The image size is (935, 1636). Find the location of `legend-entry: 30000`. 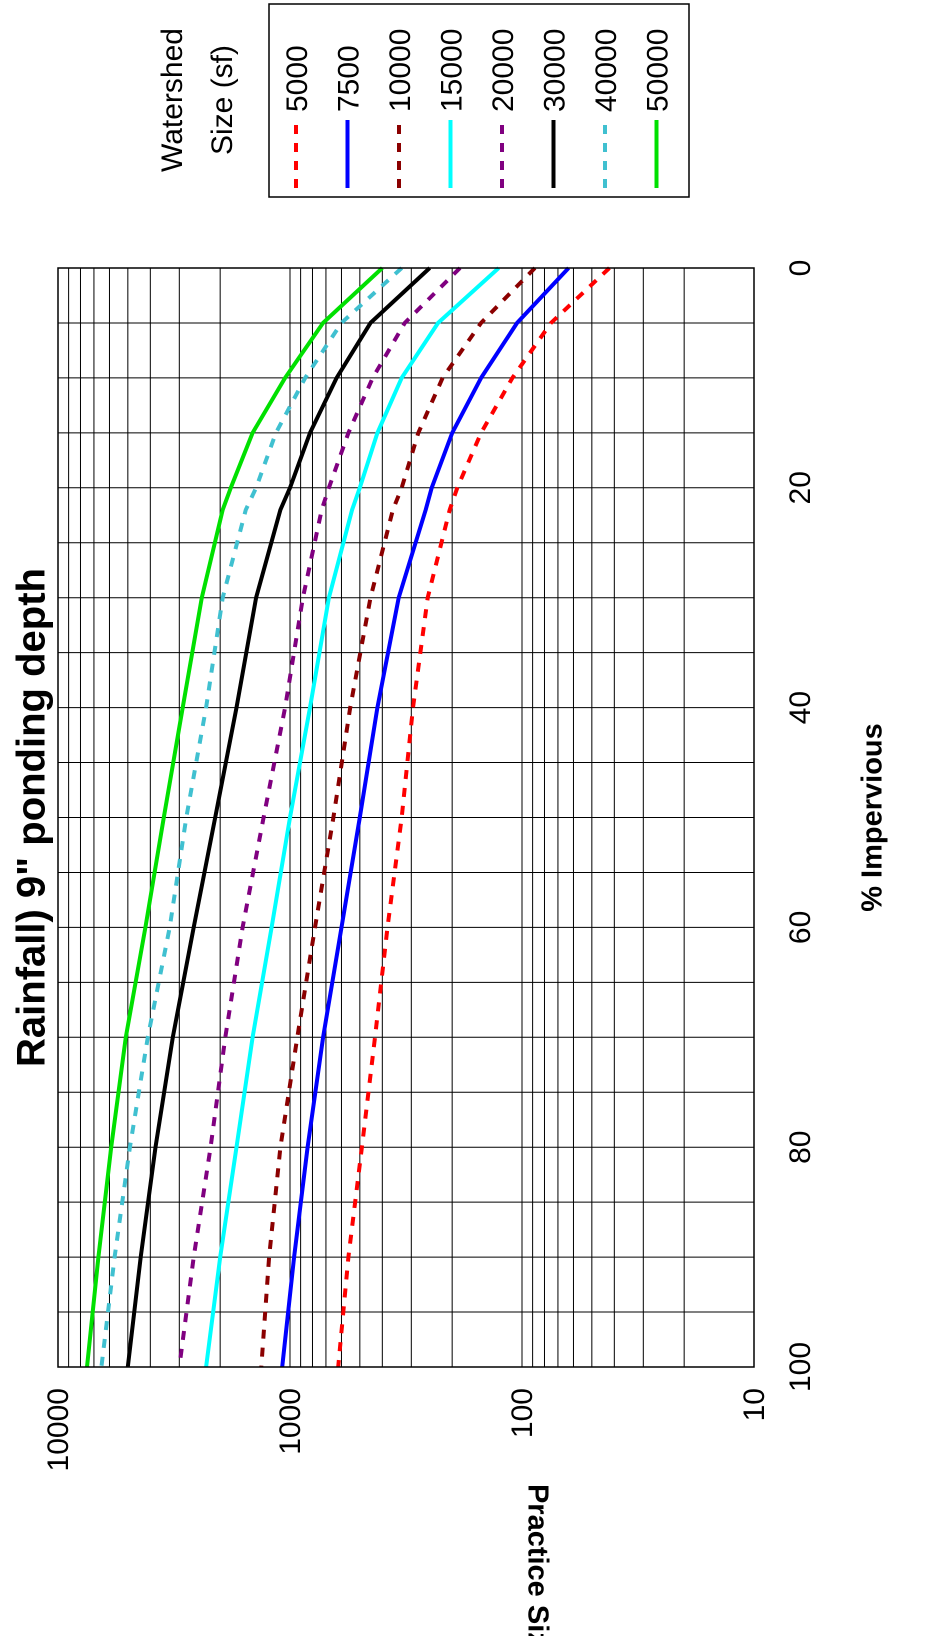

legend-entry: 30000 is located at coordinates (555, 70).